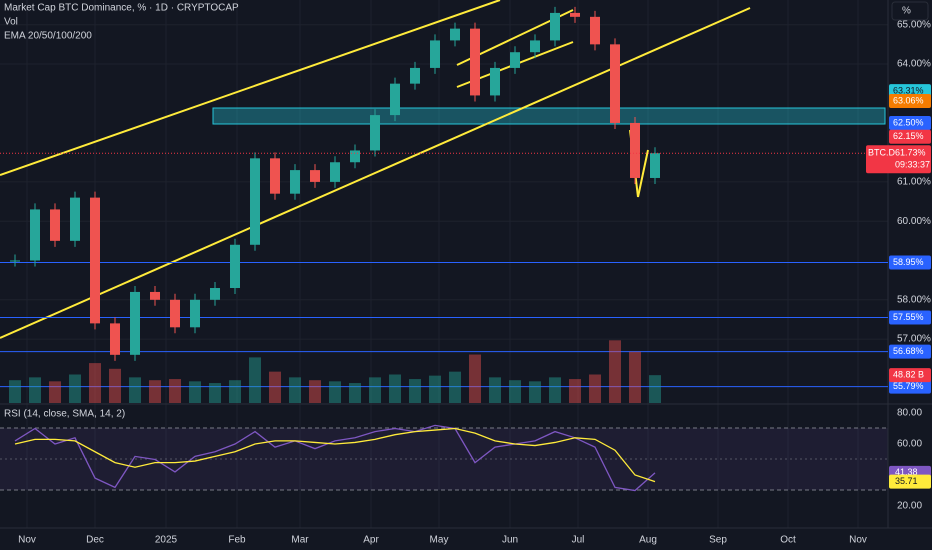 This screenshot has height=550, width=932. Describe the element at coordinates (648, 540) in the screenshot. I see `time-tick-label: Aug` at that location.